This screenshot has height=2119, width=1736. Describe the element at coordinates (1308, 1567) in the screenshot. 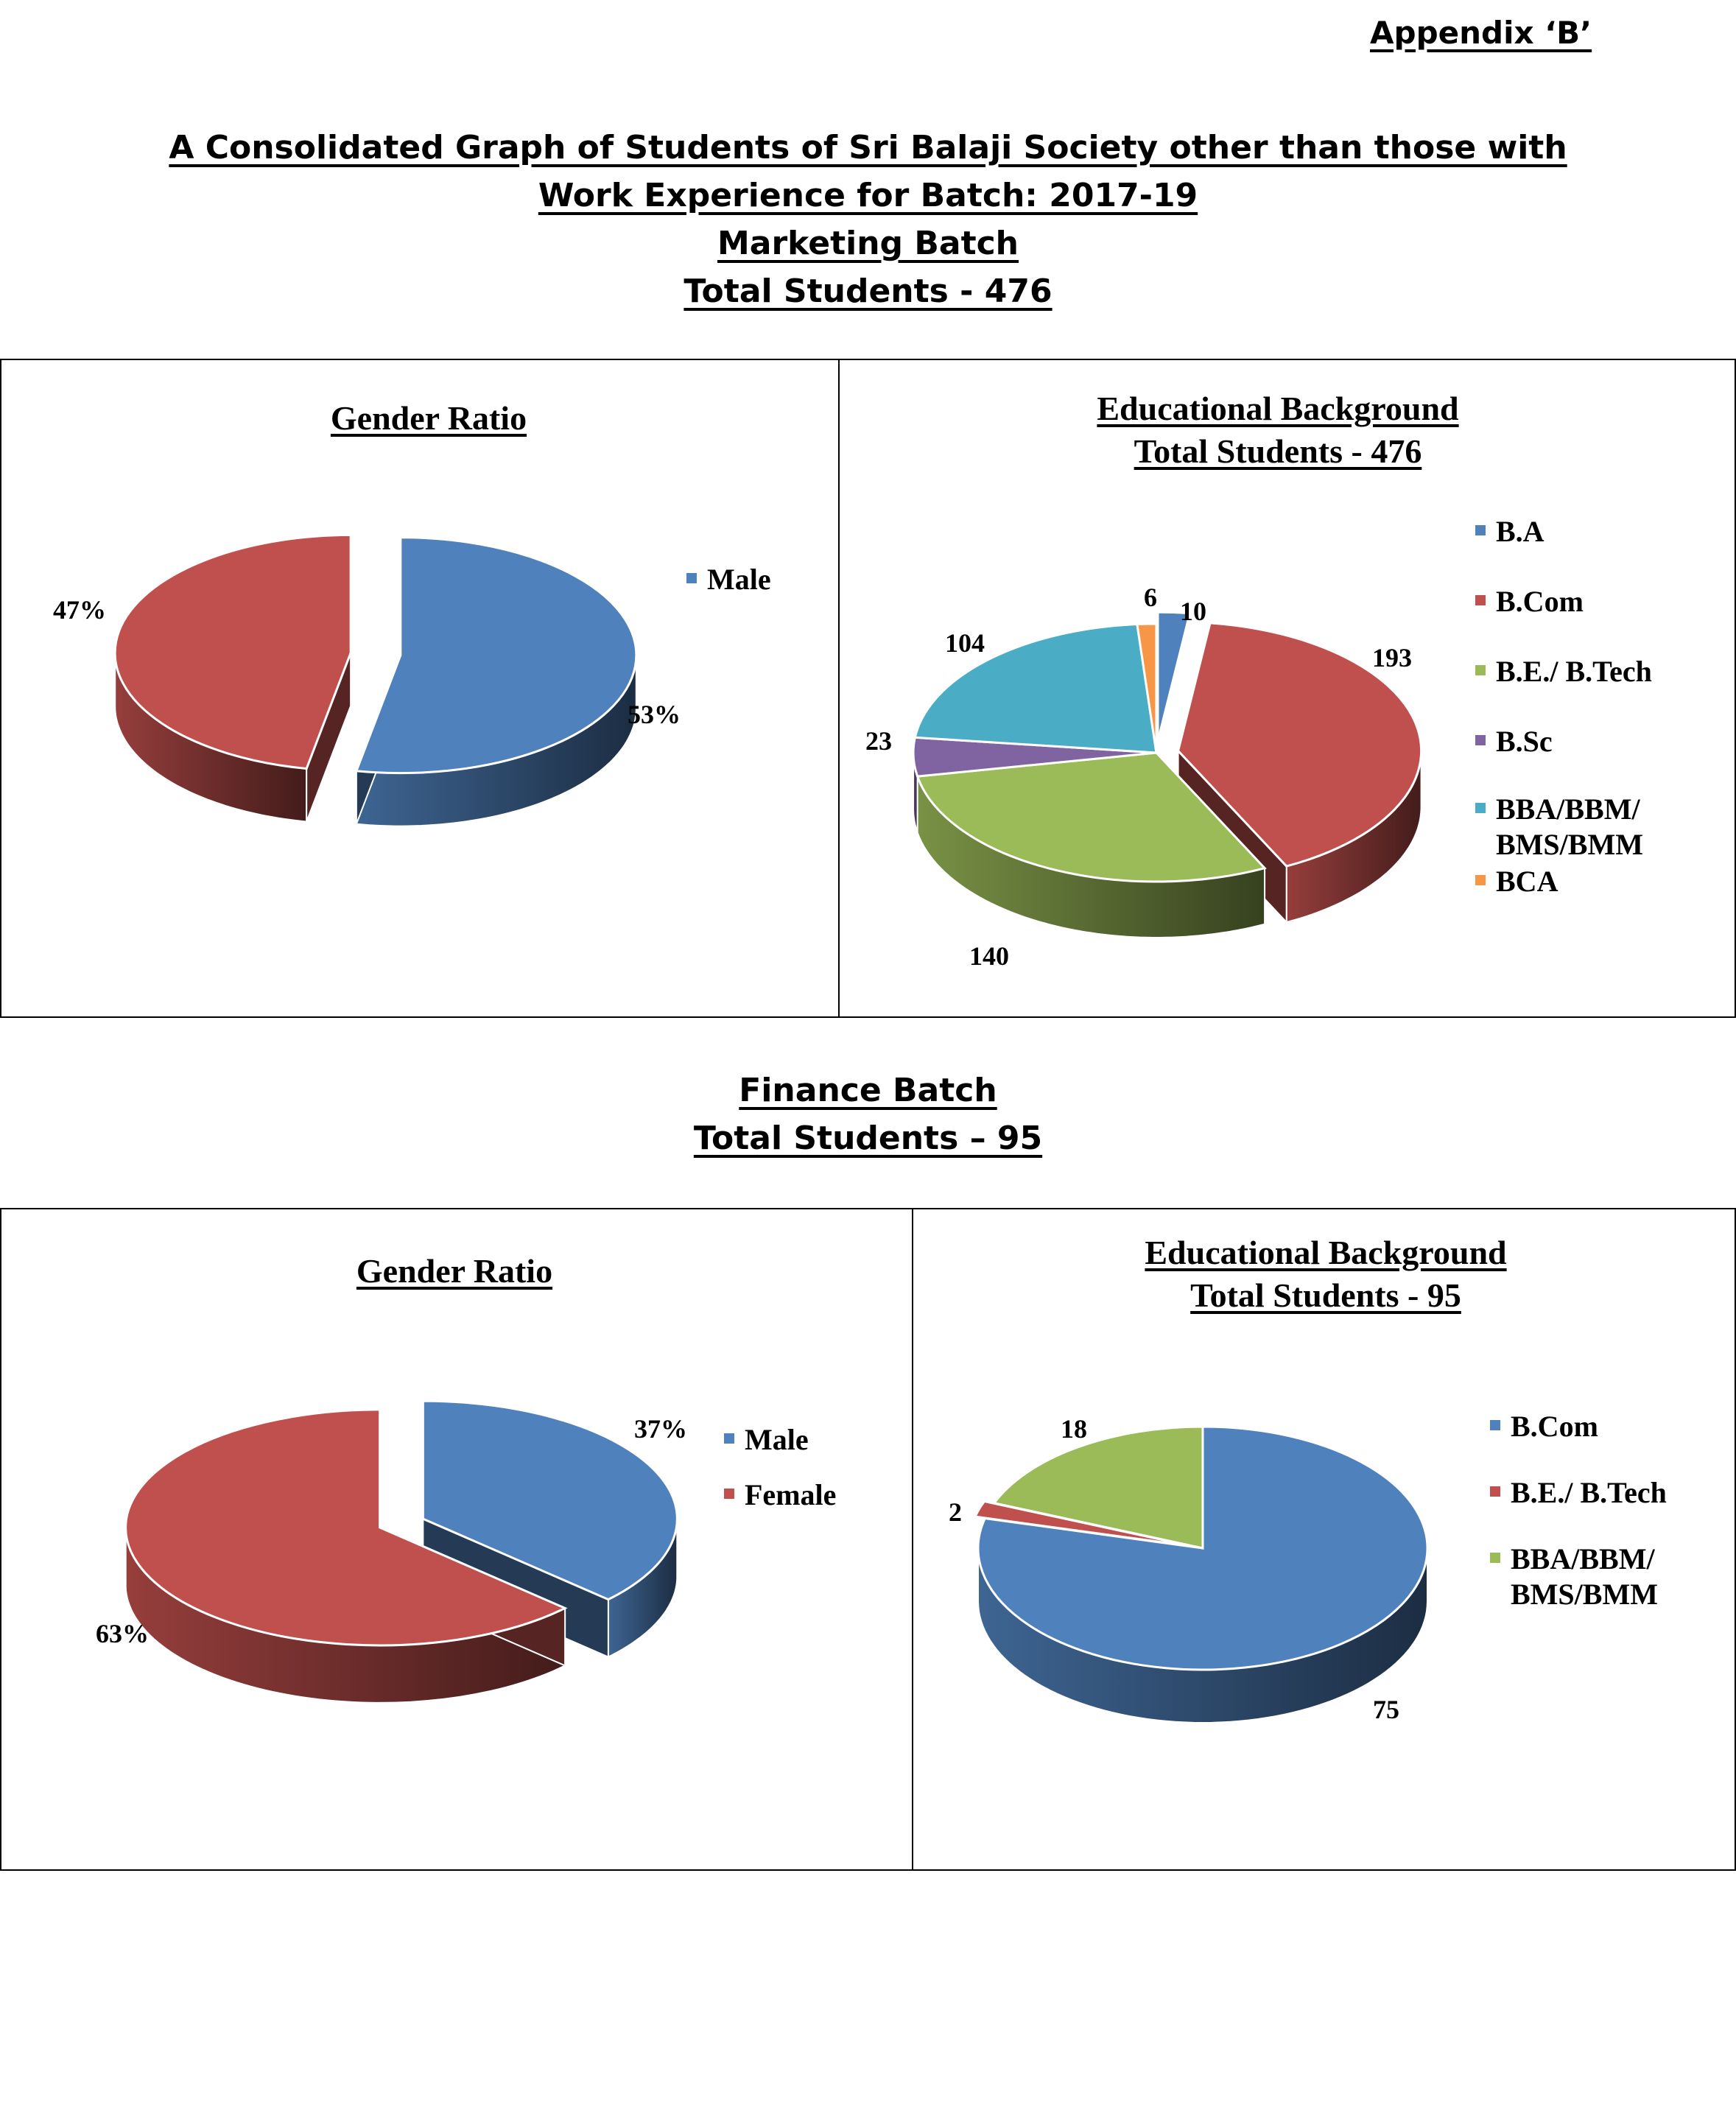

I see `pie-chart-3: 75 2 18 B.Com B.E./ B.Tech BBA/BBM/BMS/BMM` at that location.